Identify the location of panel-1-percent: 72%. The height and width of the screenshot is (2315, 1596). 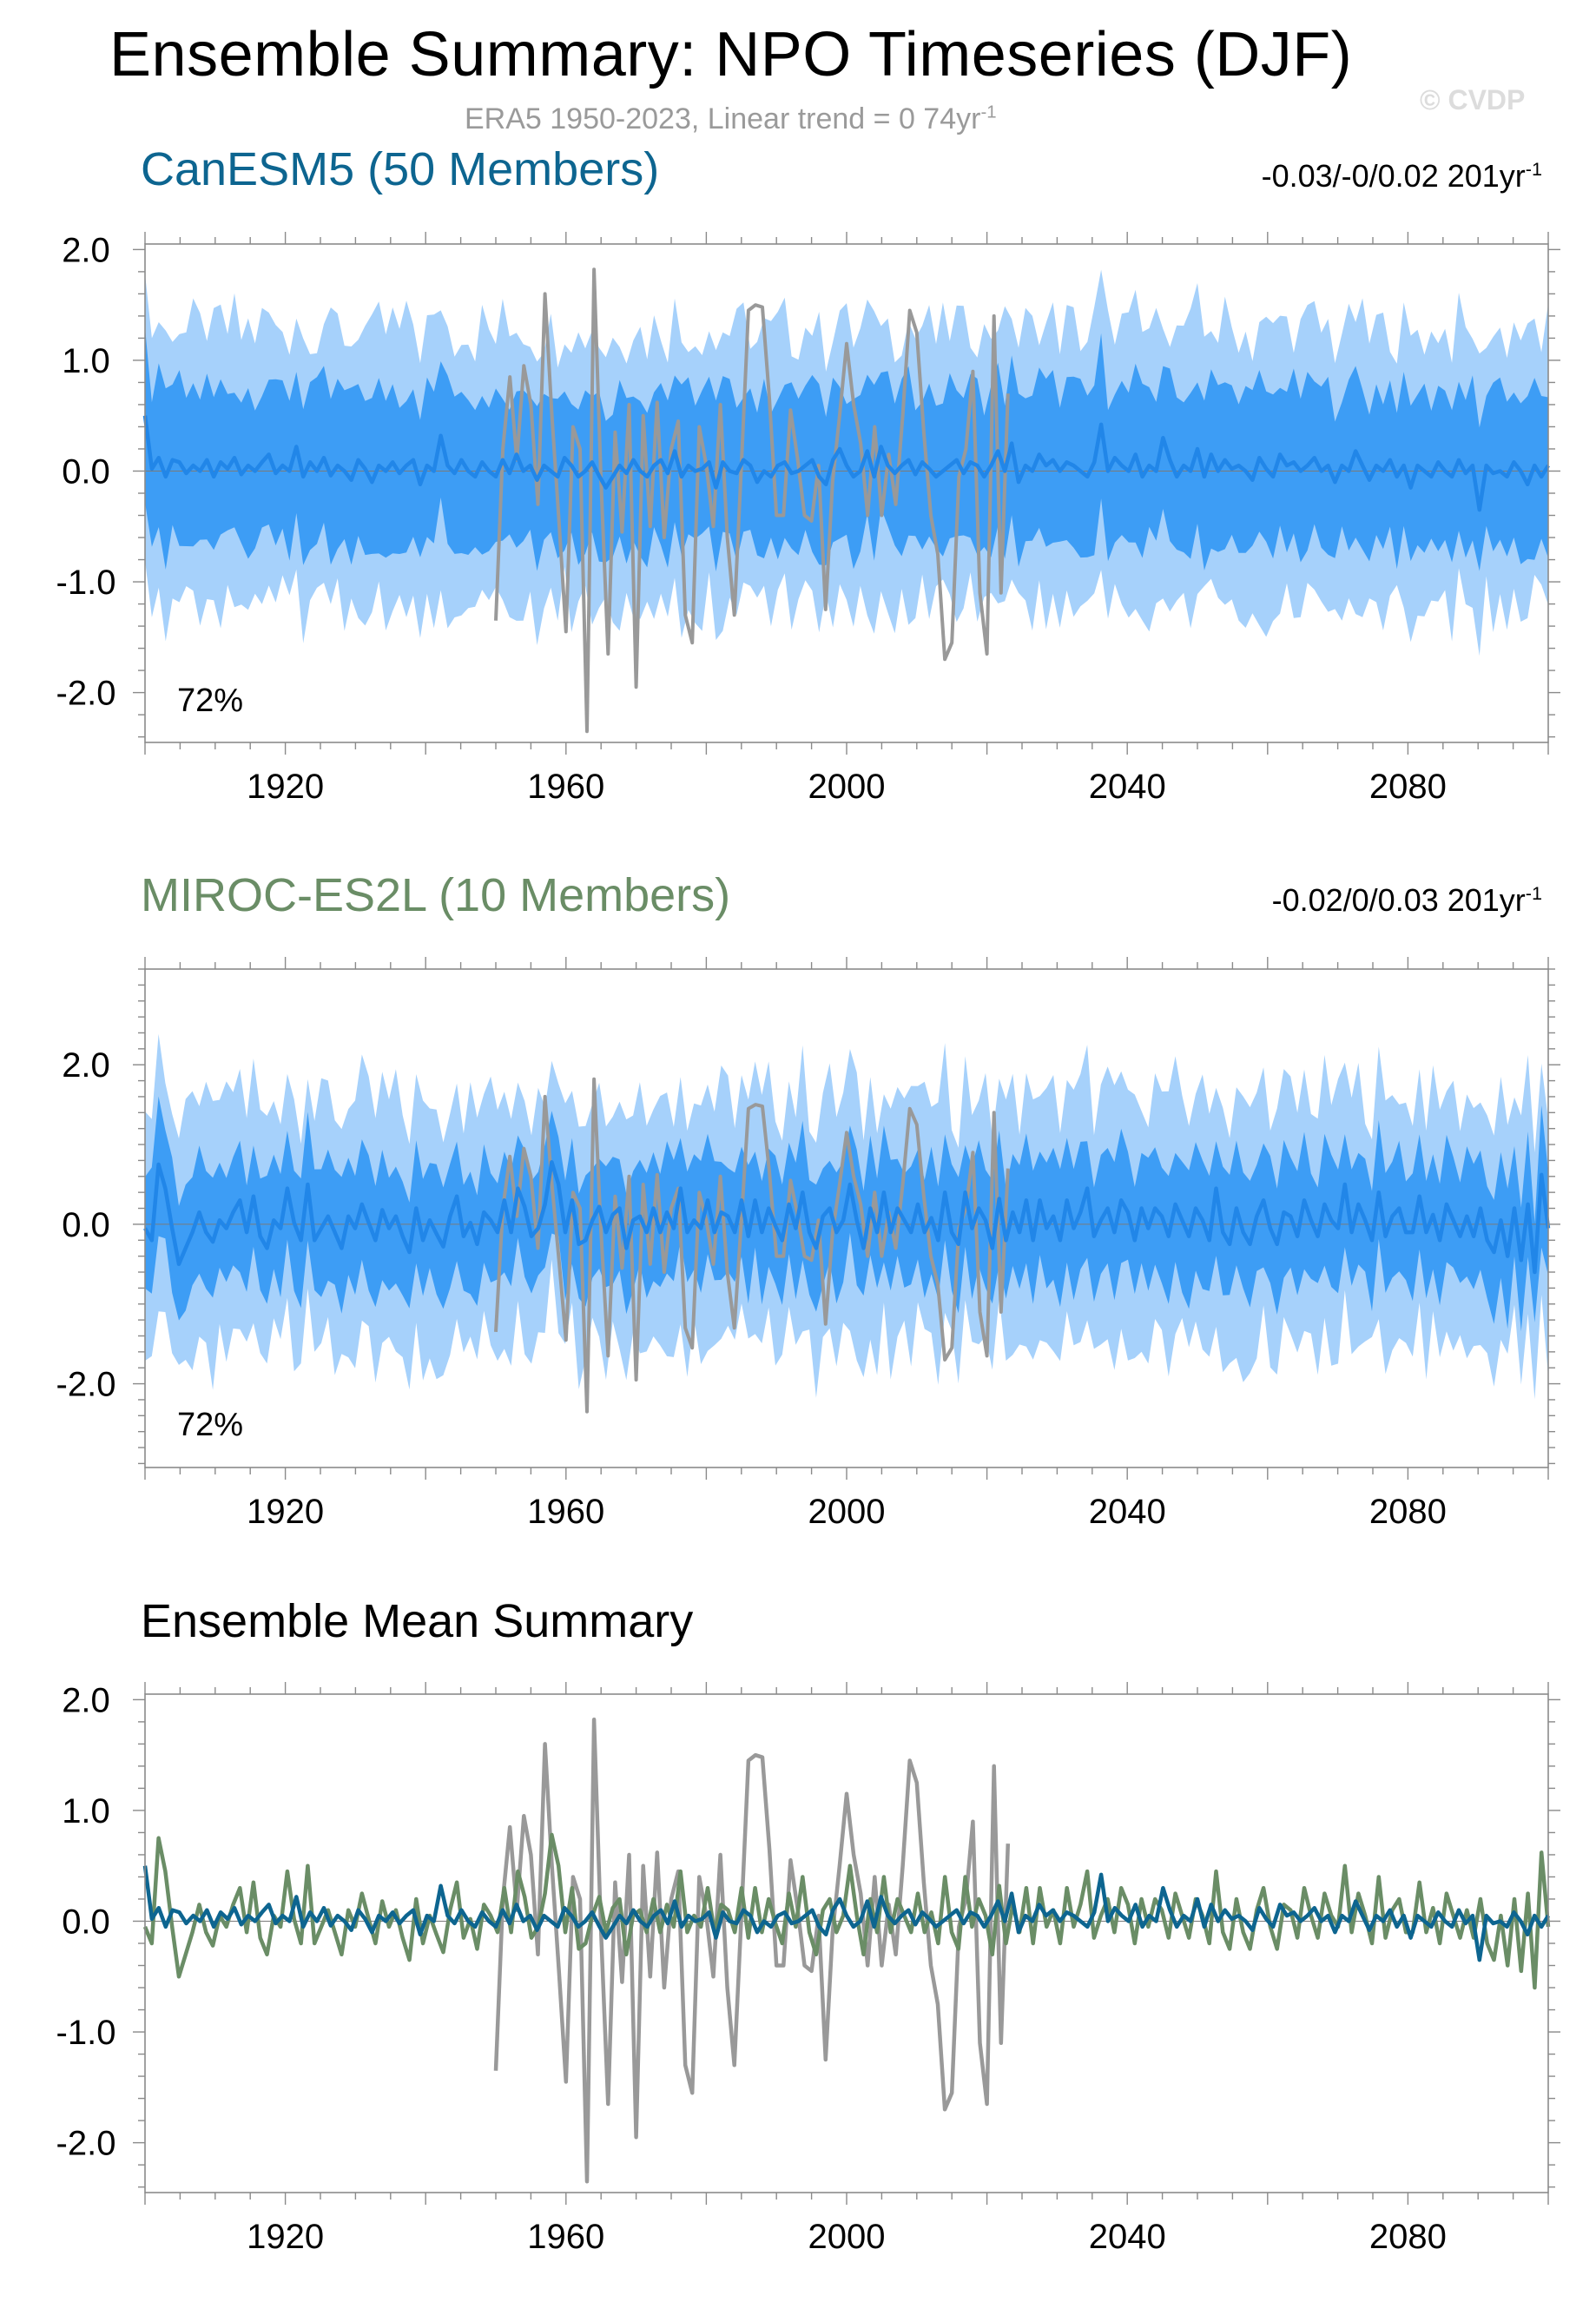
(210, 701).